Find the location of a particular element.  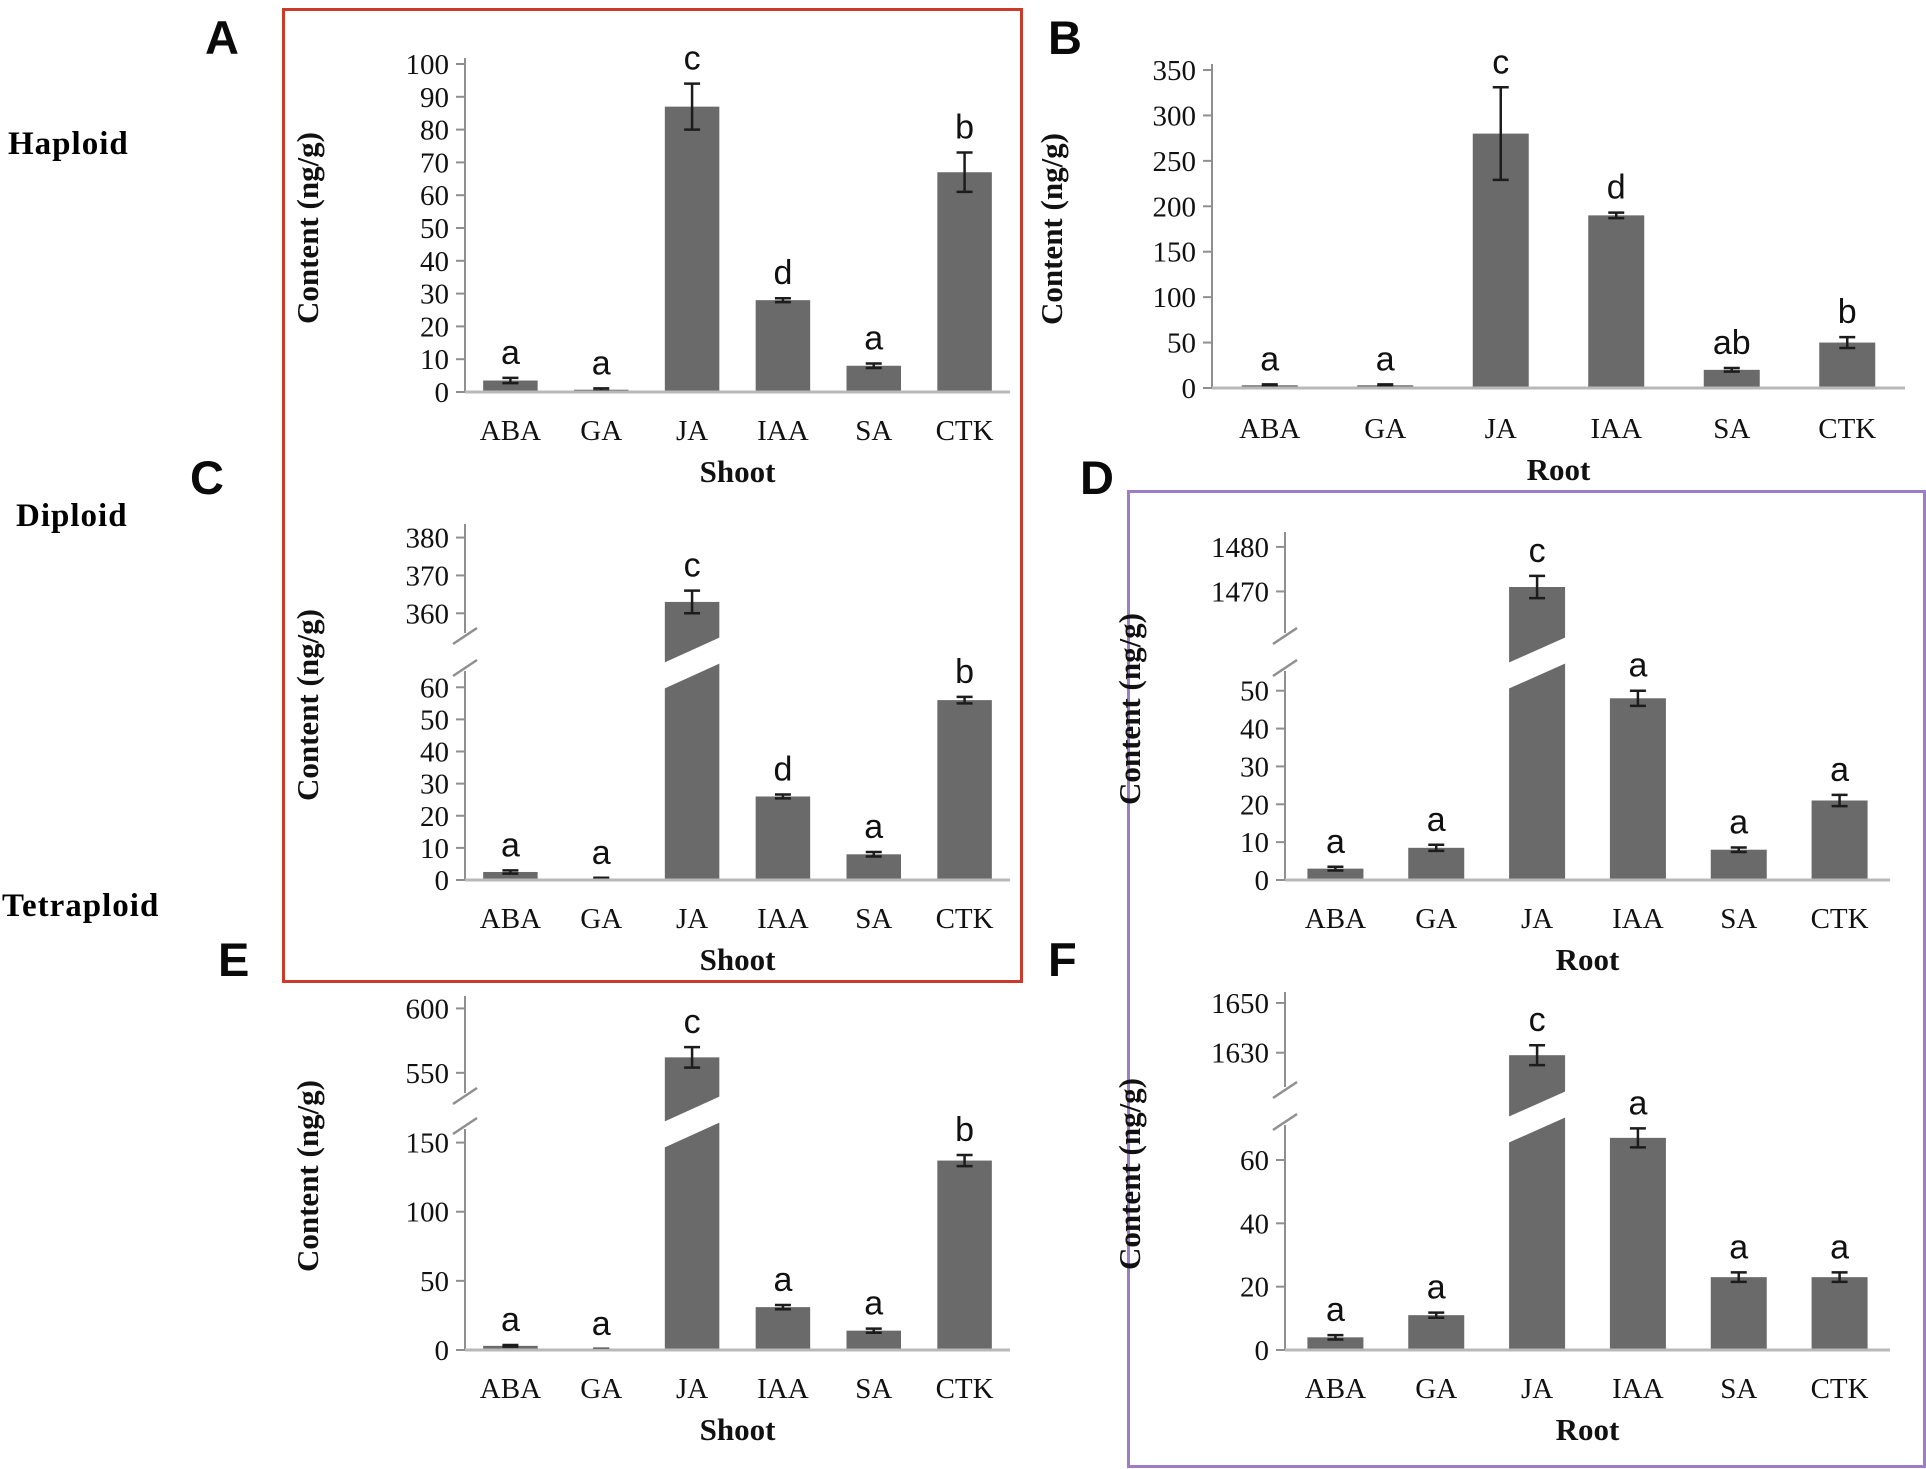

y-tick-label: 600 is located at coordinates (428, 1009).